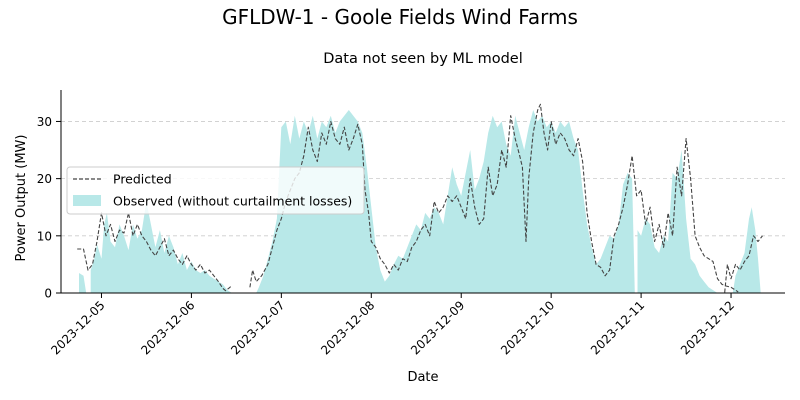  Describe the element at coordinates (44, 122) in the screenshot. I see `y-tick-label: 30` at that location.